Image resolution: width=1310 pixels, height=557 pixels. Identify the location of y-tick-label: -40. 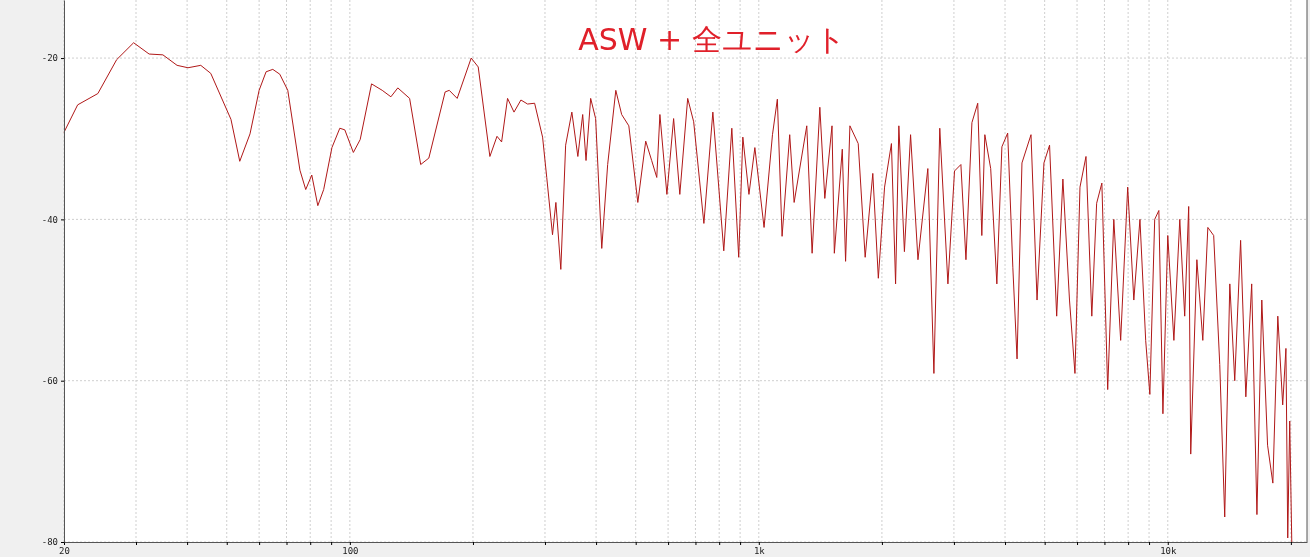
(49, 219).